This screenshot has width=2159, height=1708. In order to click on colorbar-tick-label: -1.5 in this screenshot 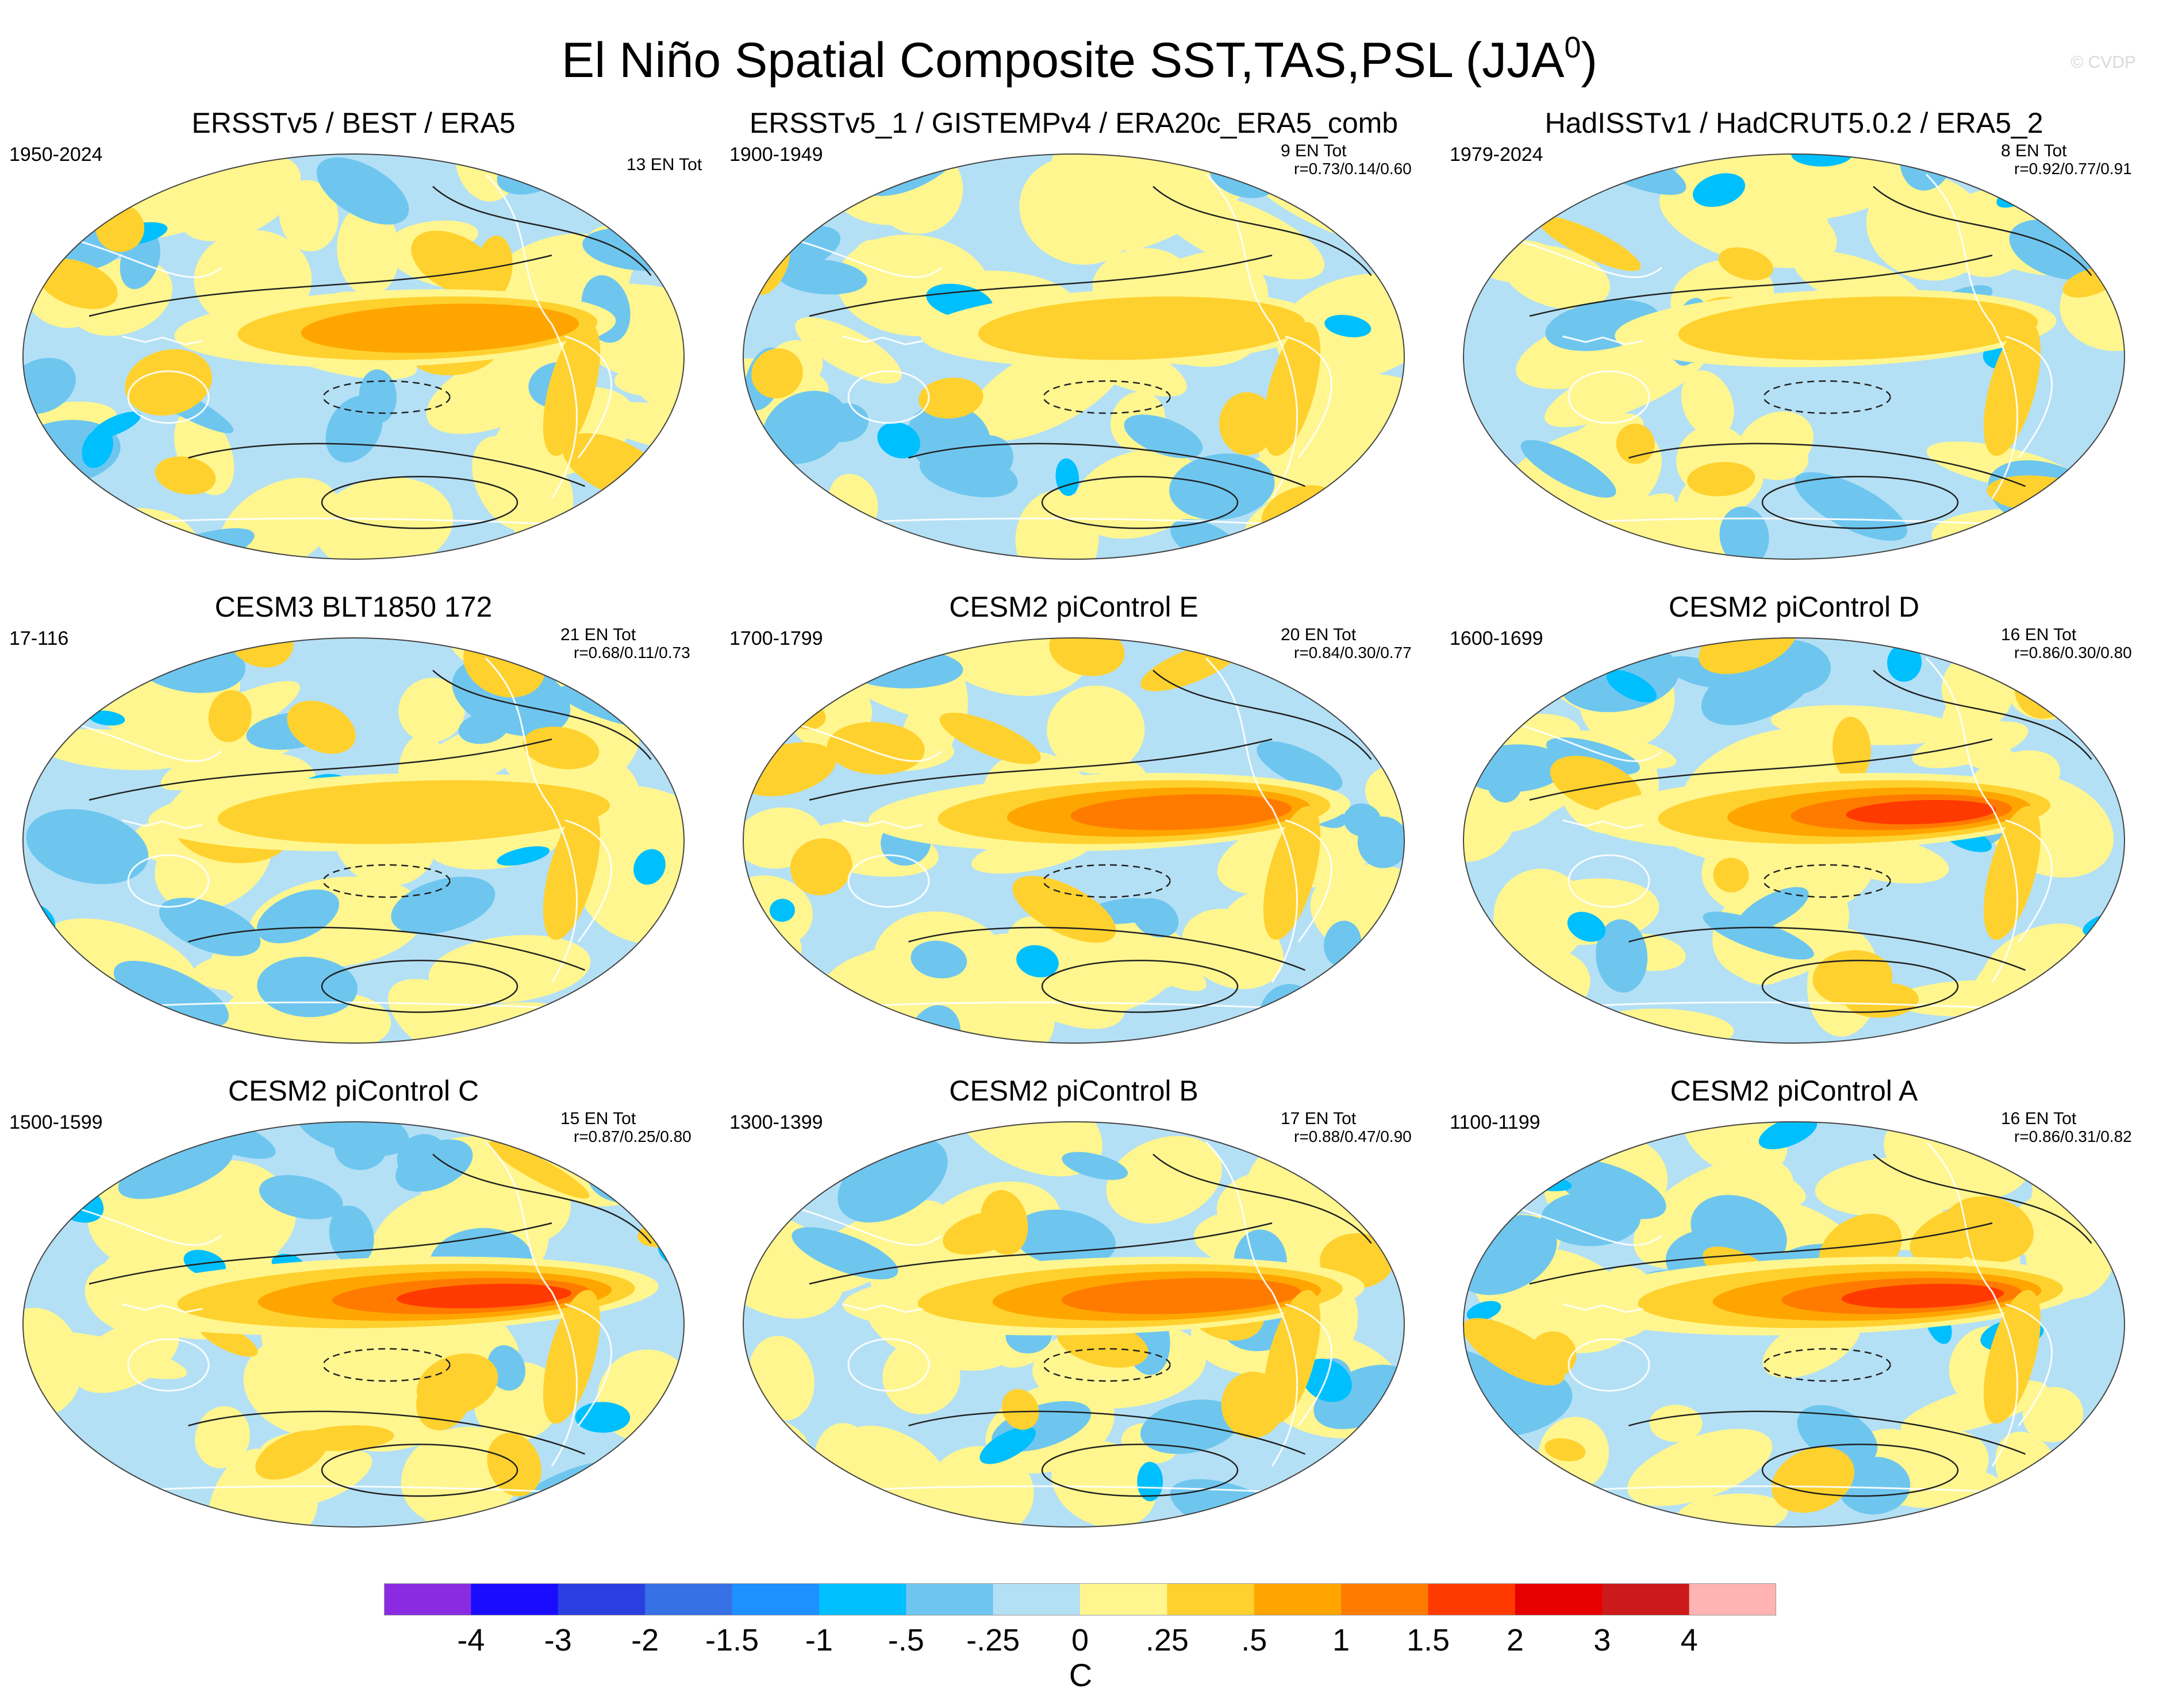, I will do `click(732, 1640)`.